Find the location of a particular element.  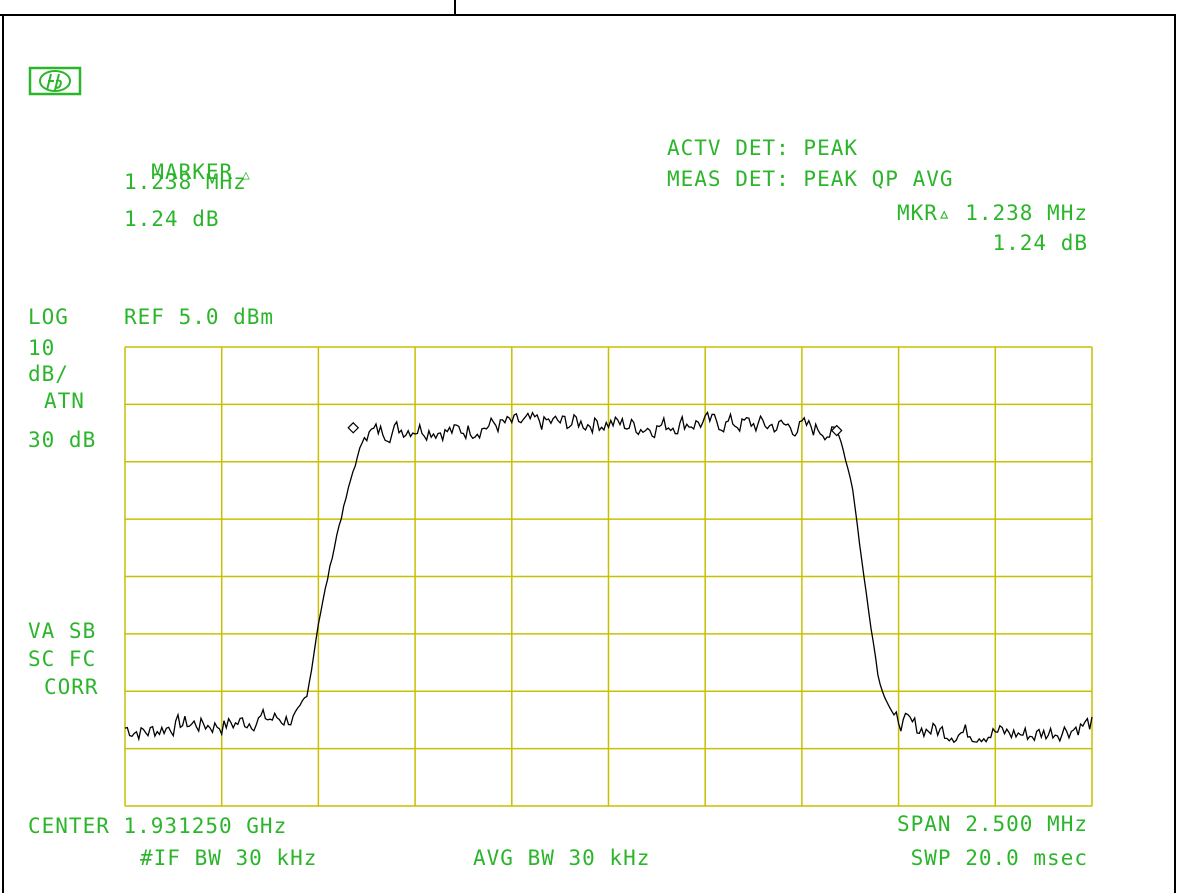

delta-marker-icon is located at coordinates (836, 430).